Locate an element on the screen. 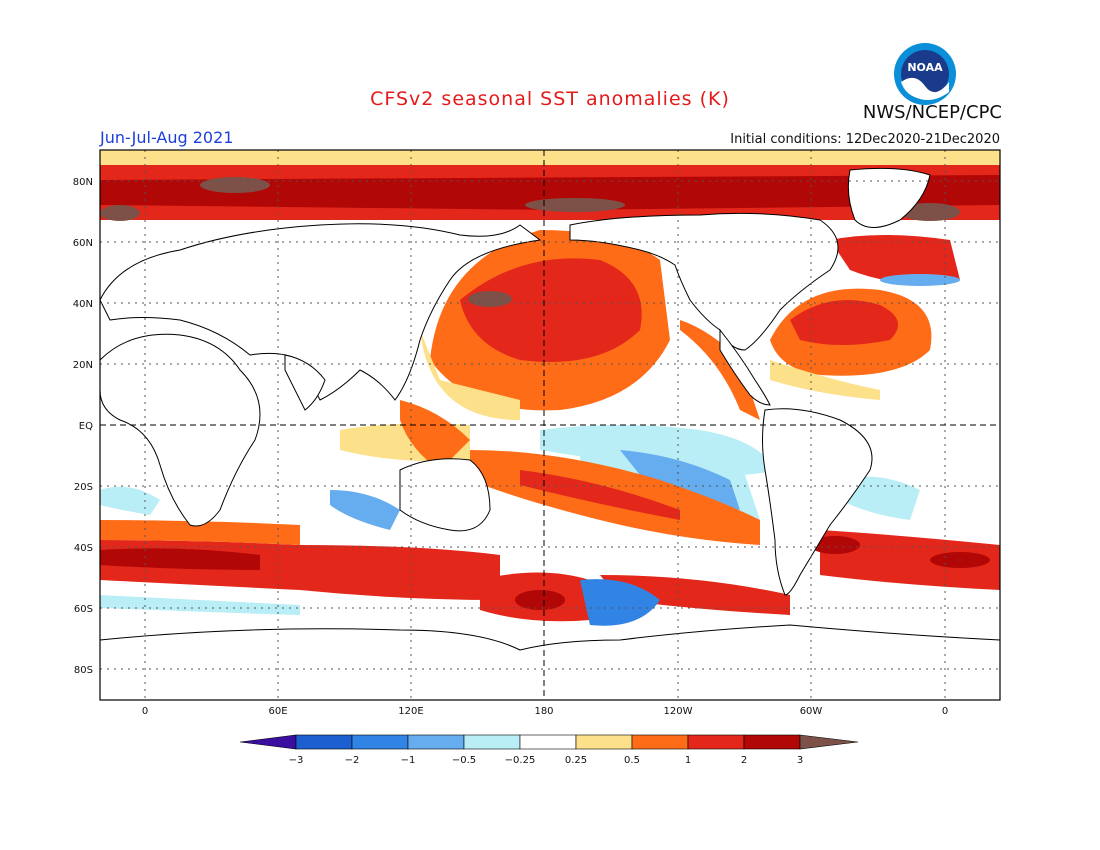  colorbar-tick-label: −3 is located at coordinates (296, 760).